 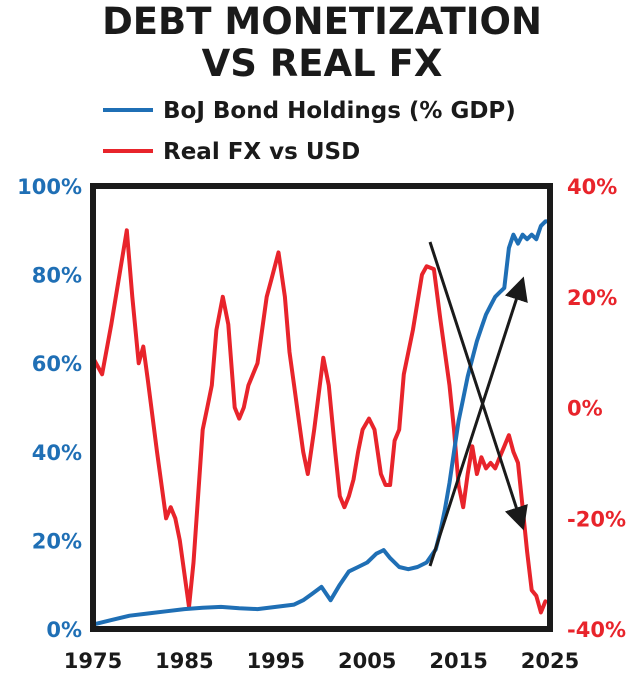 What do you see at coordinates (322, 63) in the screenshot?
I see `chart-title-line-2: VS REAL FX` at bounding box center [322, 63].